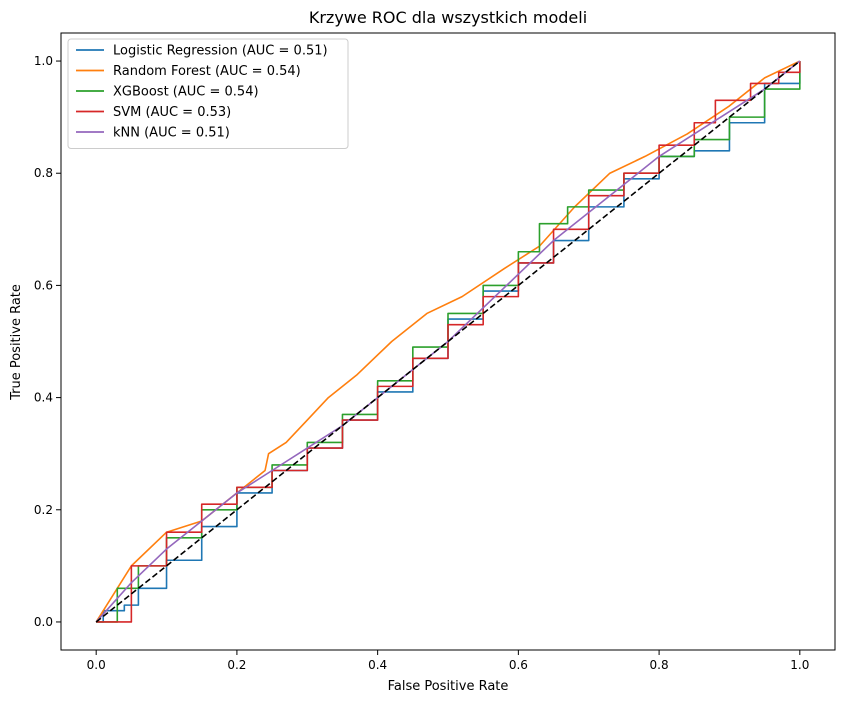 The image size is (846, 701). Describe the element at coordinates (659, 665) in the screenshot. I see `x-tick-label: 0.8` at that location.